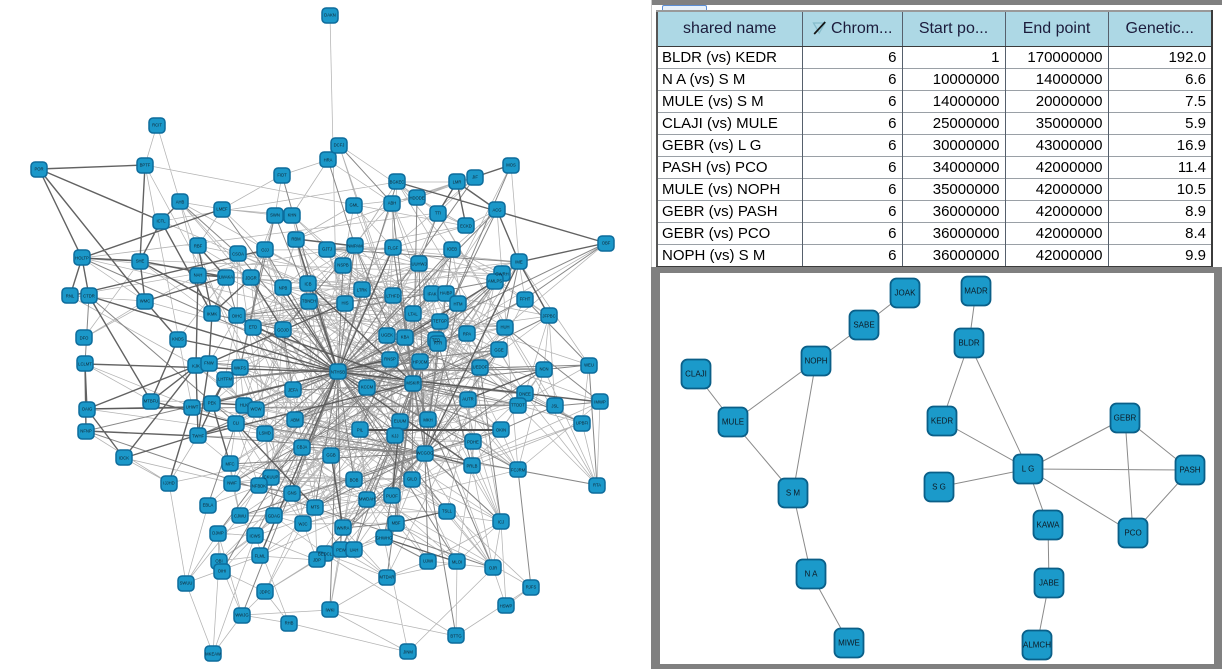 The image size is (1222, 669). Describe the element at coordinates (428, 561) in the screenshot. I see `svg-text: UJWI` at that location.